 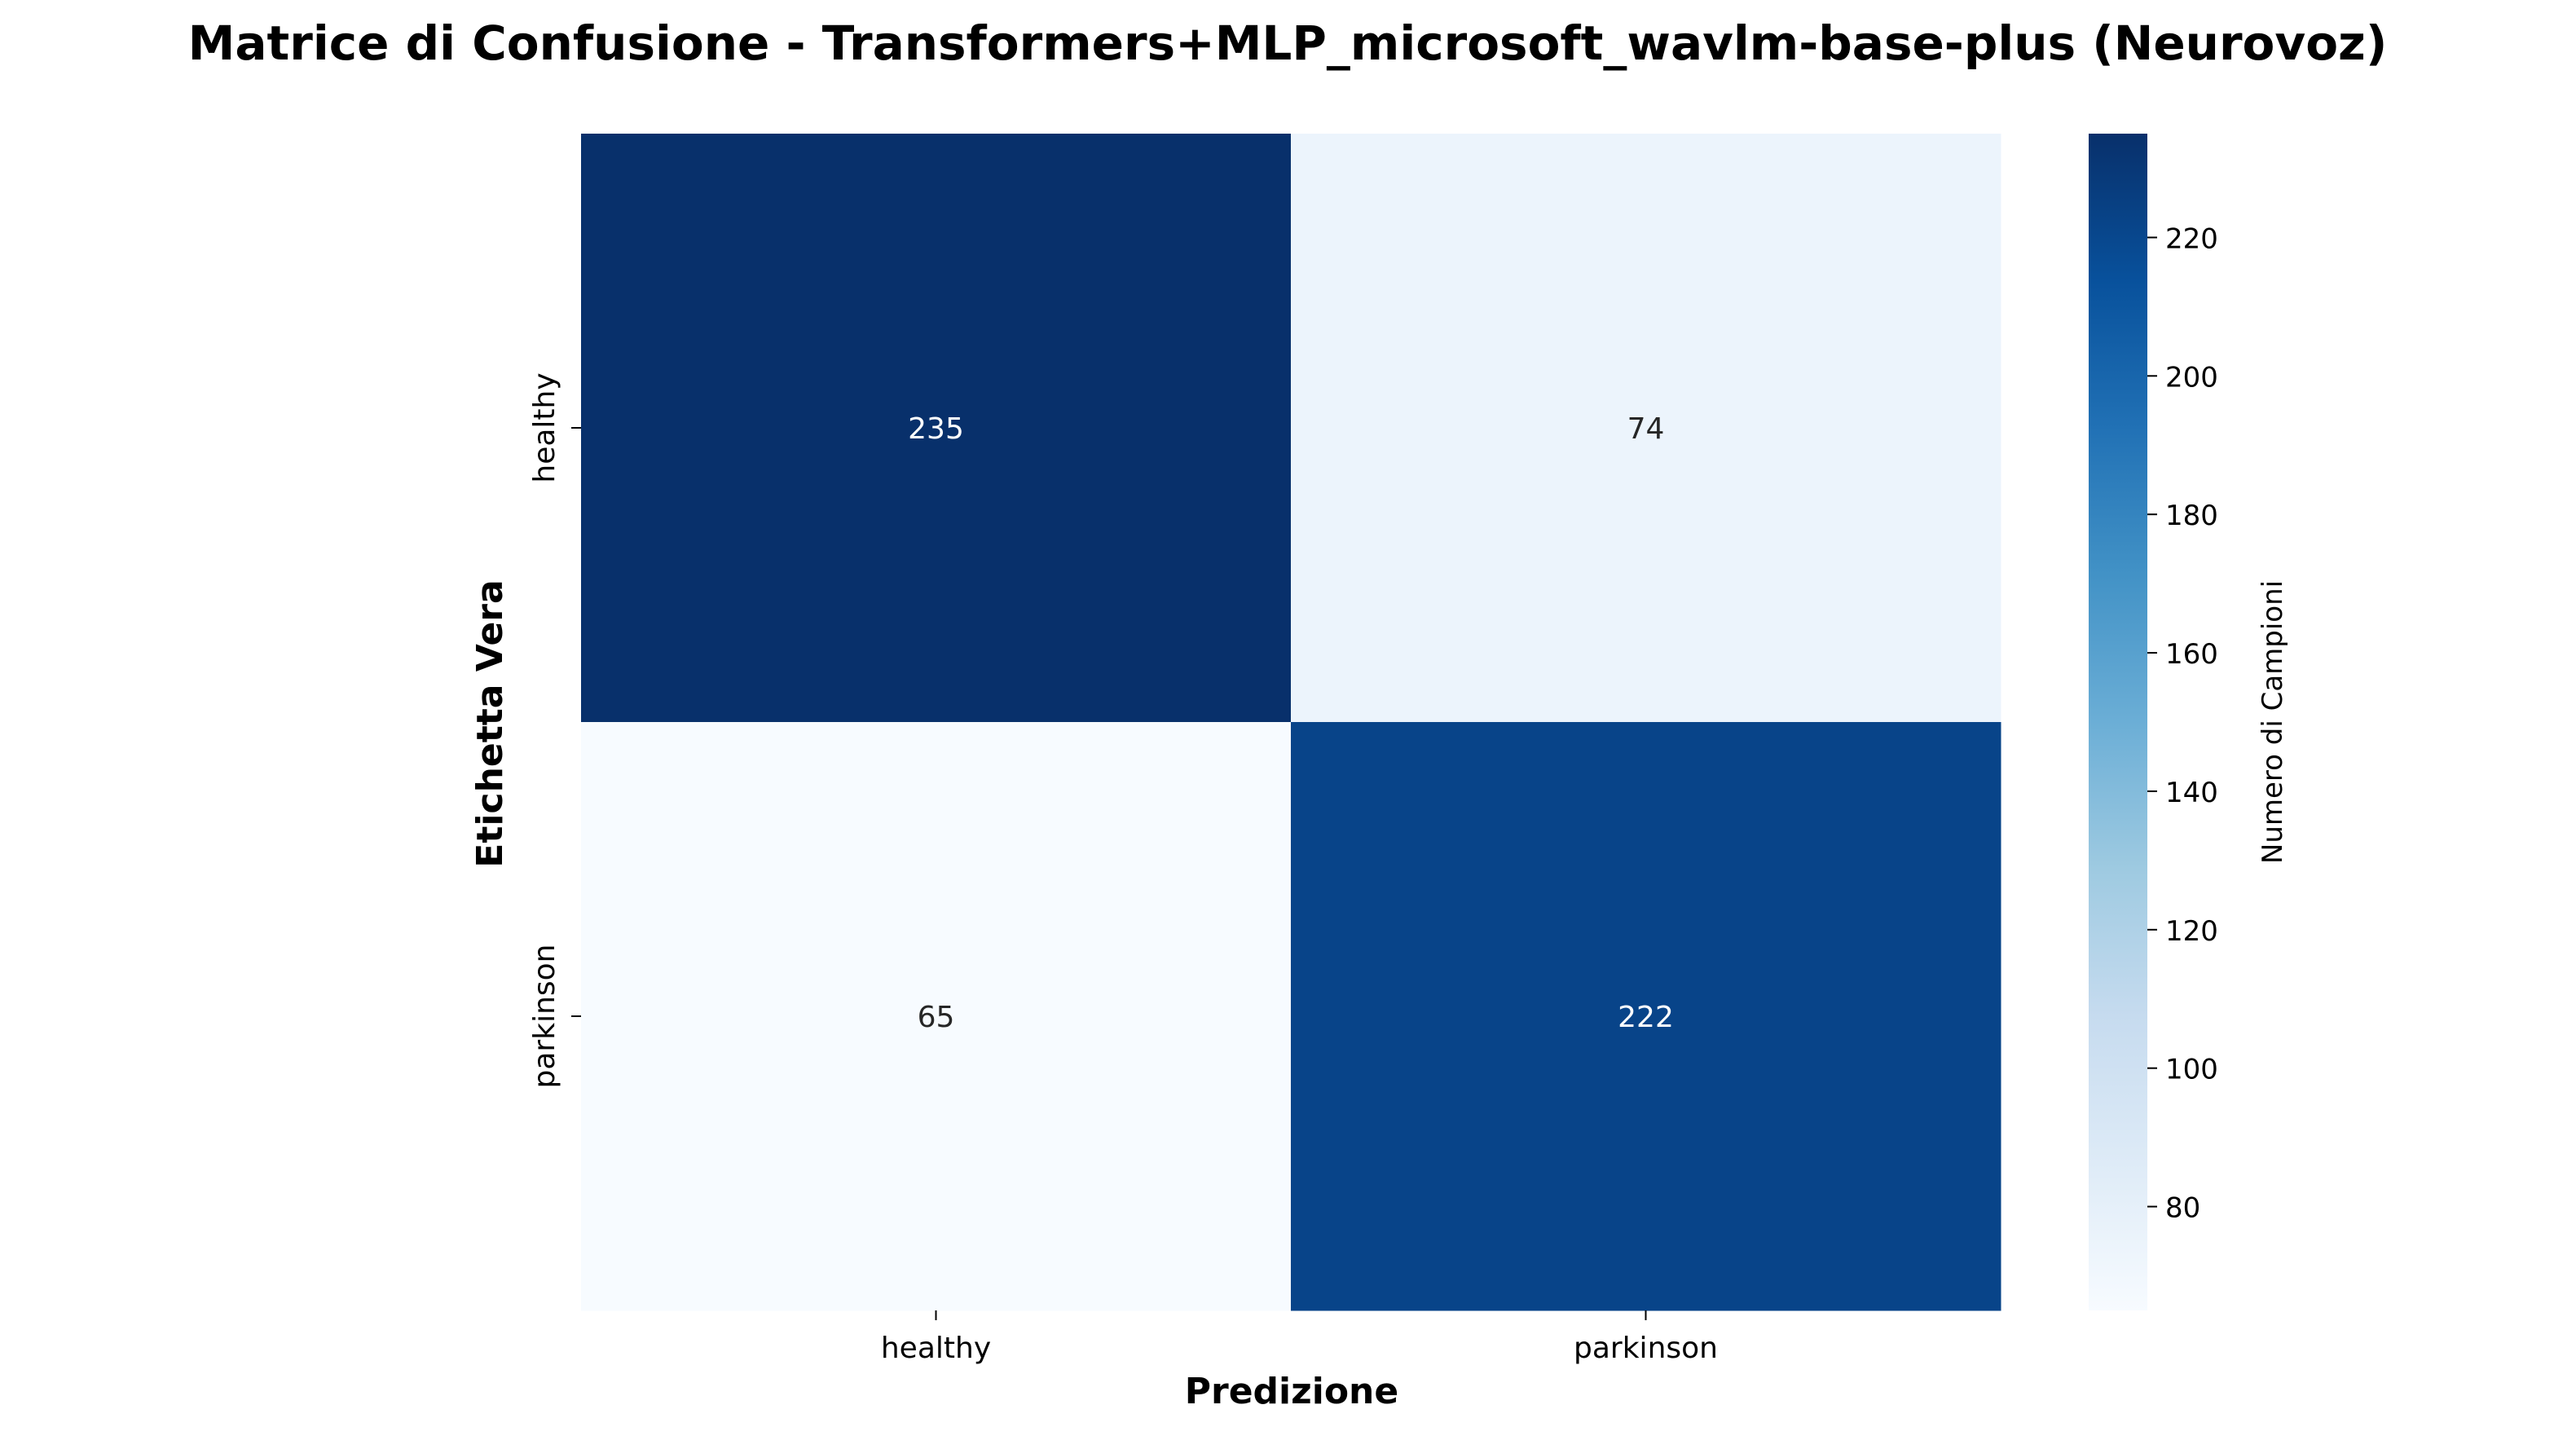 What do you see at coordinates (2192, 1070) in the screenshot?
I see `colorbar-tick-label: 100` at bounding box center [2192, 1070].